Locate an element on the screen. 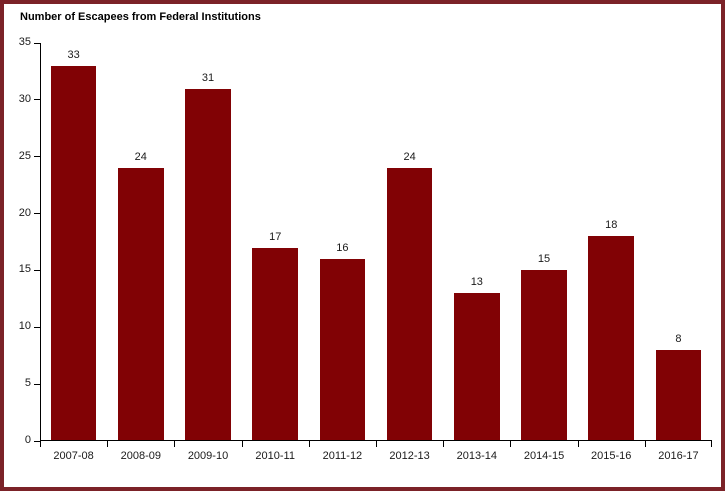 This screenshot has height=491, width=725. bar-slot: 24 2008-09 is located at coordinates (140, 252).